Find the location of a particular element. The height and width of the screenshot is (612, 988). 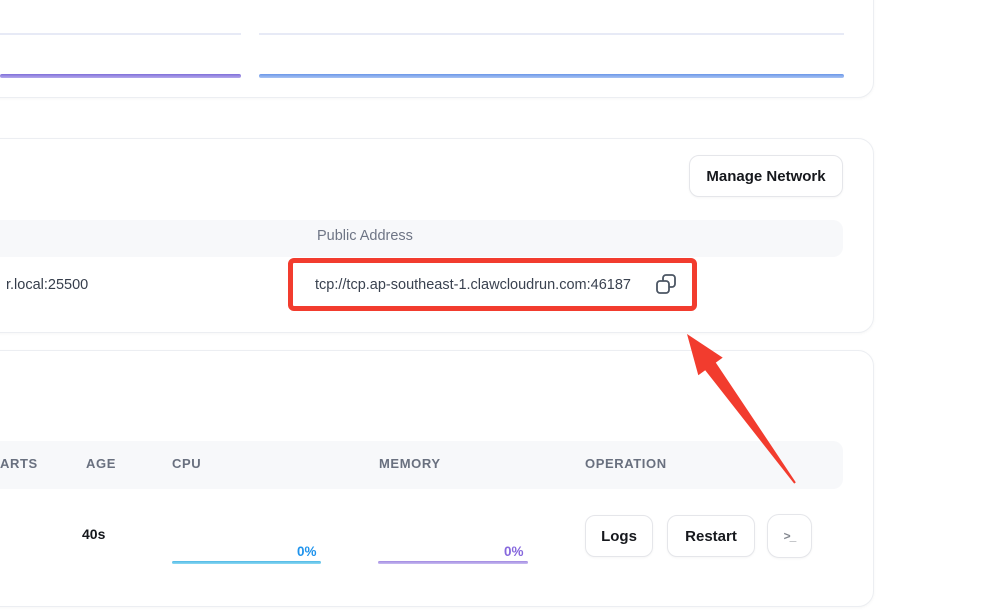

cpu-usage-sparkline is located at coordinates (246, 562).